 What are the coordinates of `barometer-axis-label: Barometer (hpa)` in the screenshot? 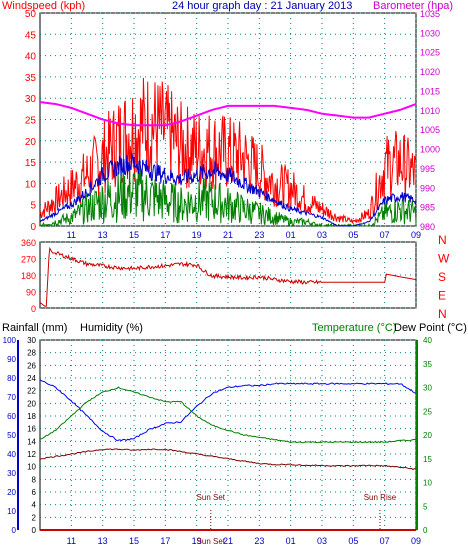 It's located at (413, 6).